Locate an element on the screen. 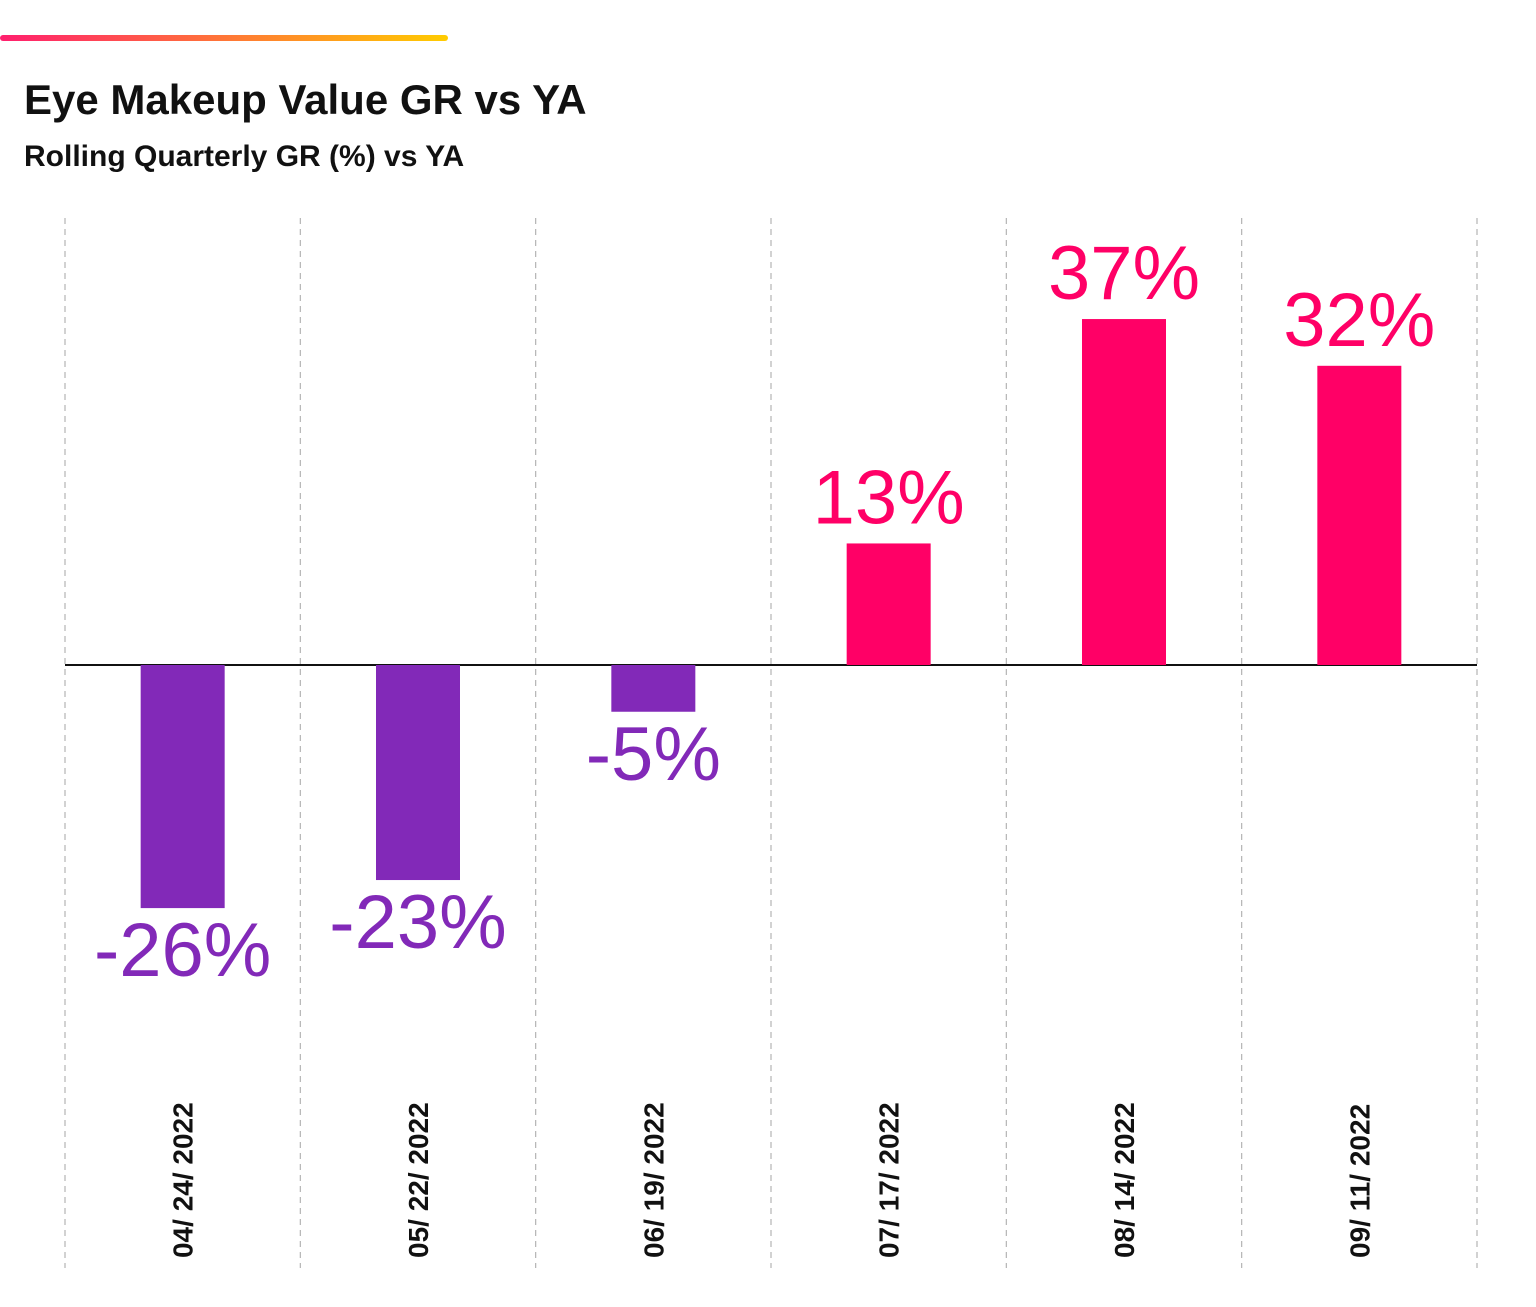 The width and height of the screenshot is (1536, 1307). x-tick-label: 05/ 22/ 2022 is located at coordinates (418, 1180).